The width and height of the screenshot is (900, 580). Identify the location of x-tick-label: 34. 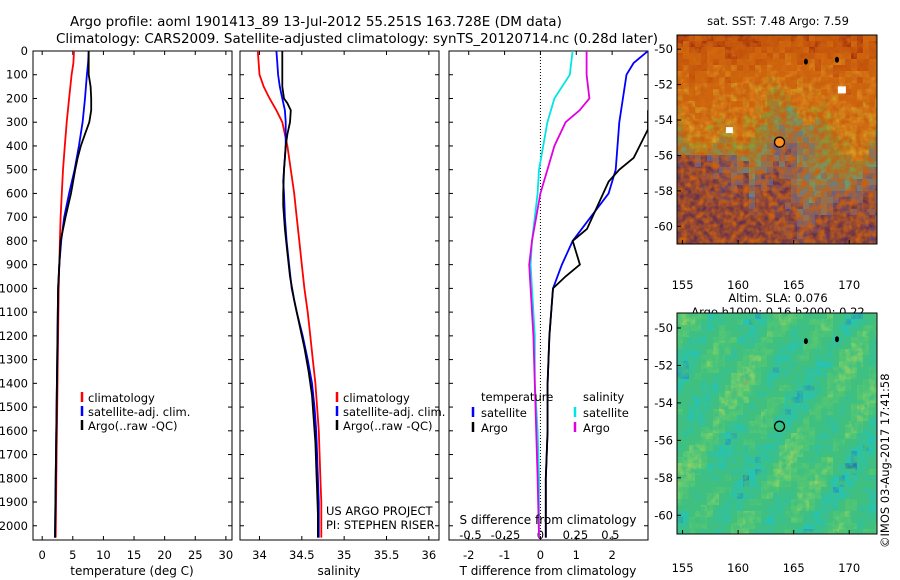
(259, 555).